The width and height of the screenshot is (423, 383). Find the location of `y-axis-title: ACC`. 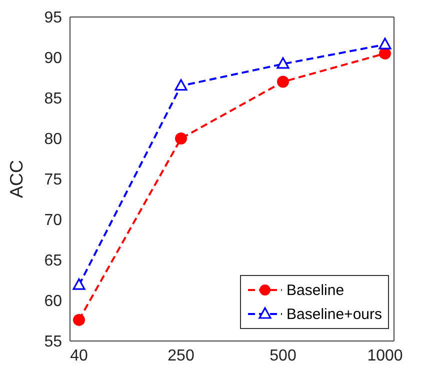

y-axis-title: ACC is located at coordinates (16, 179).